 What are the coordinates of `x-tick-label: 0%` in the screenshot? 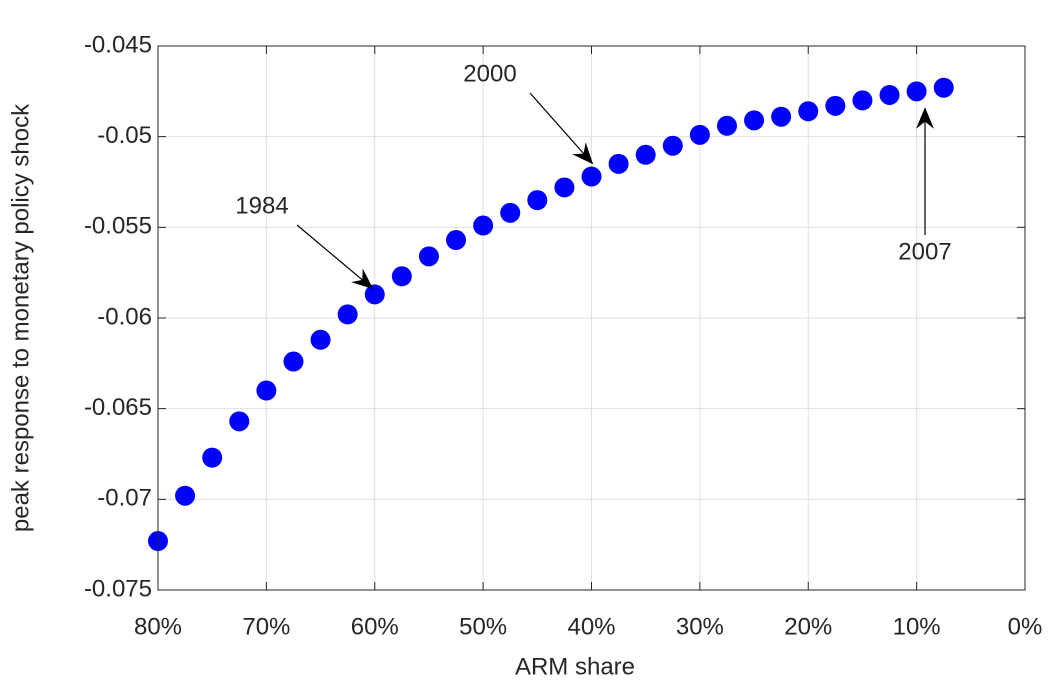 It's located at (1025, 626).